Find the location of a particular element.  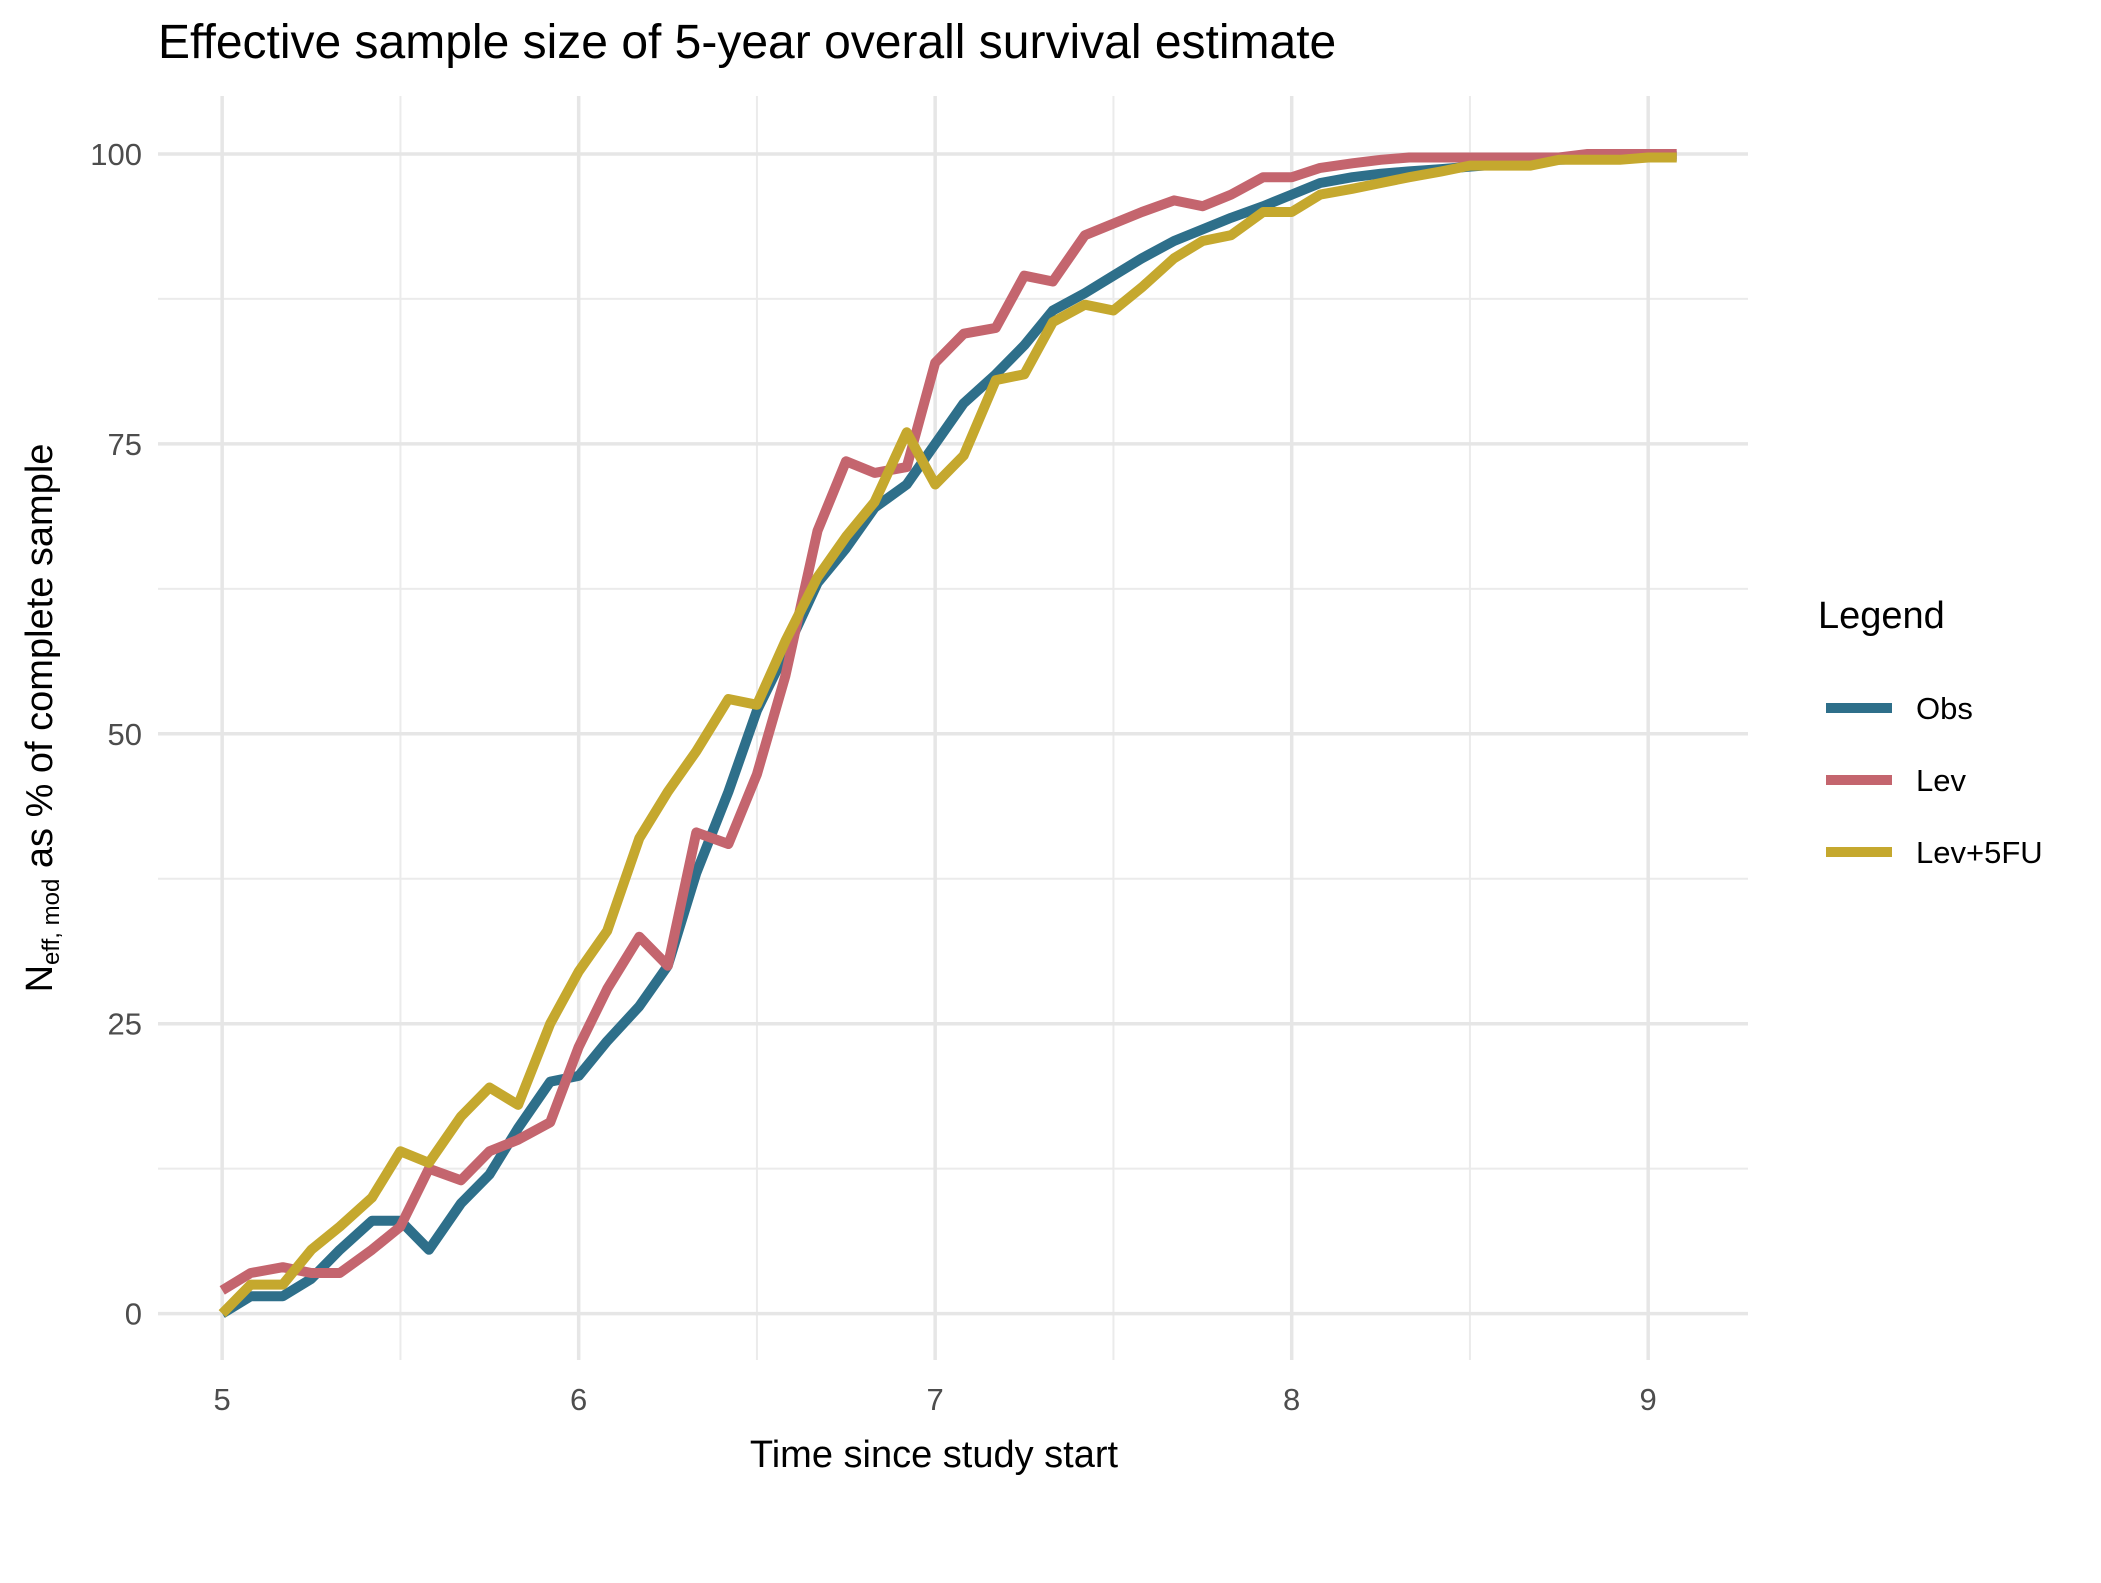

y-tick-label: 75 is located at coordinates (125, 444).